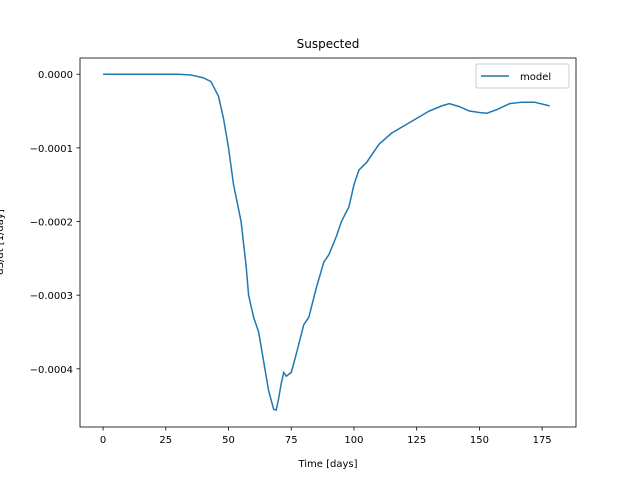  Describe the element at coordinates (51, 370) in the screenshot. I see `y-tick-label: −0.0004` at that location.